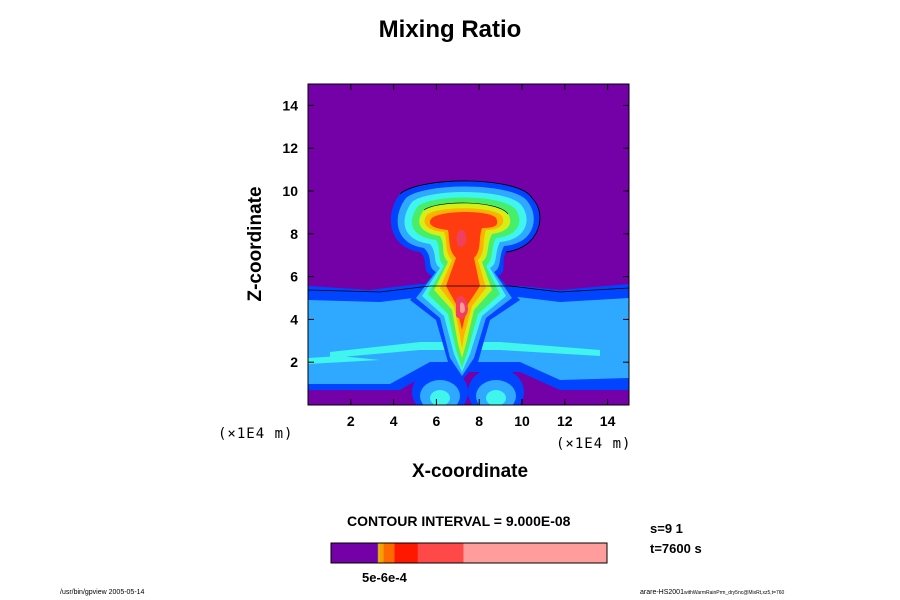  Describe the element at coordinates (256, 434) in the screenshot. I see `y-axis-unit: (×1E4 m)` at that location.